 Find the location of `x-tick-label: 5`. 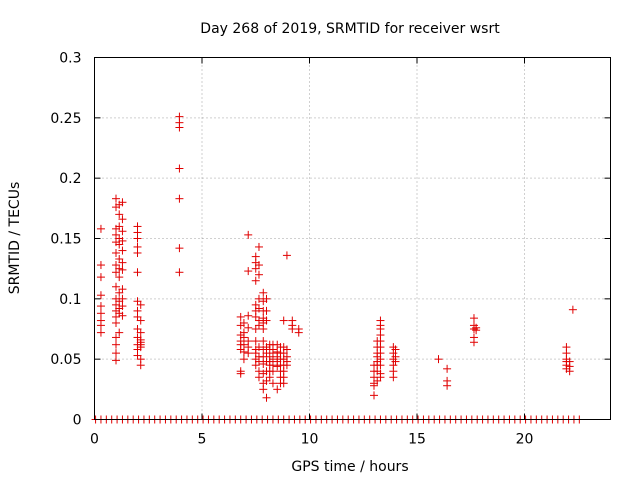

x-tick-label: 5 is located at coordinates (202, 440).